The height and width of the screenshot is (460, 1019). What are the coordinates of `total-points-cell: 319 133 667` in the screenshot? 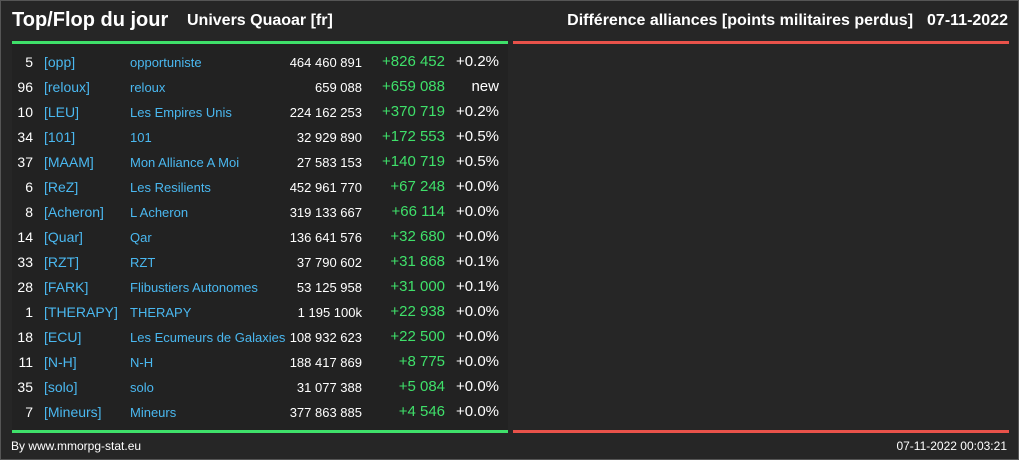 It's located at (325, 212).